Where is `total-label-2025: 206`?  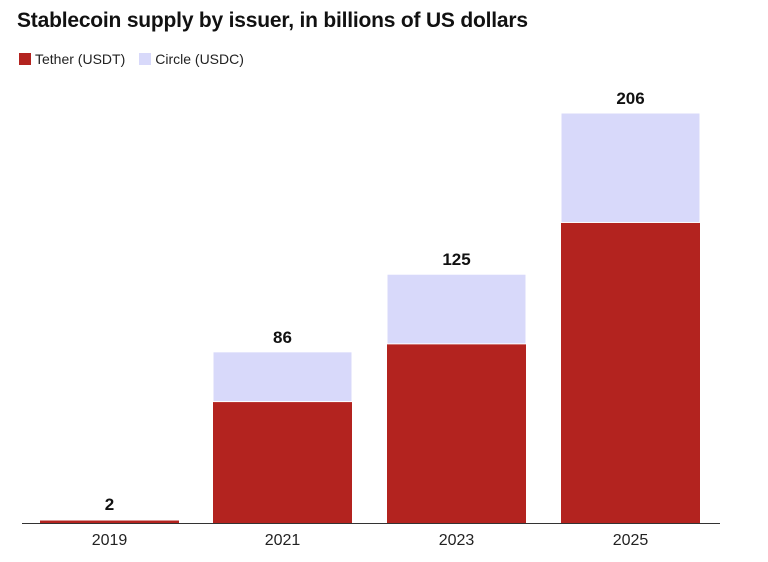
total-label-2025: 206 is located at coordinates (630, 98).